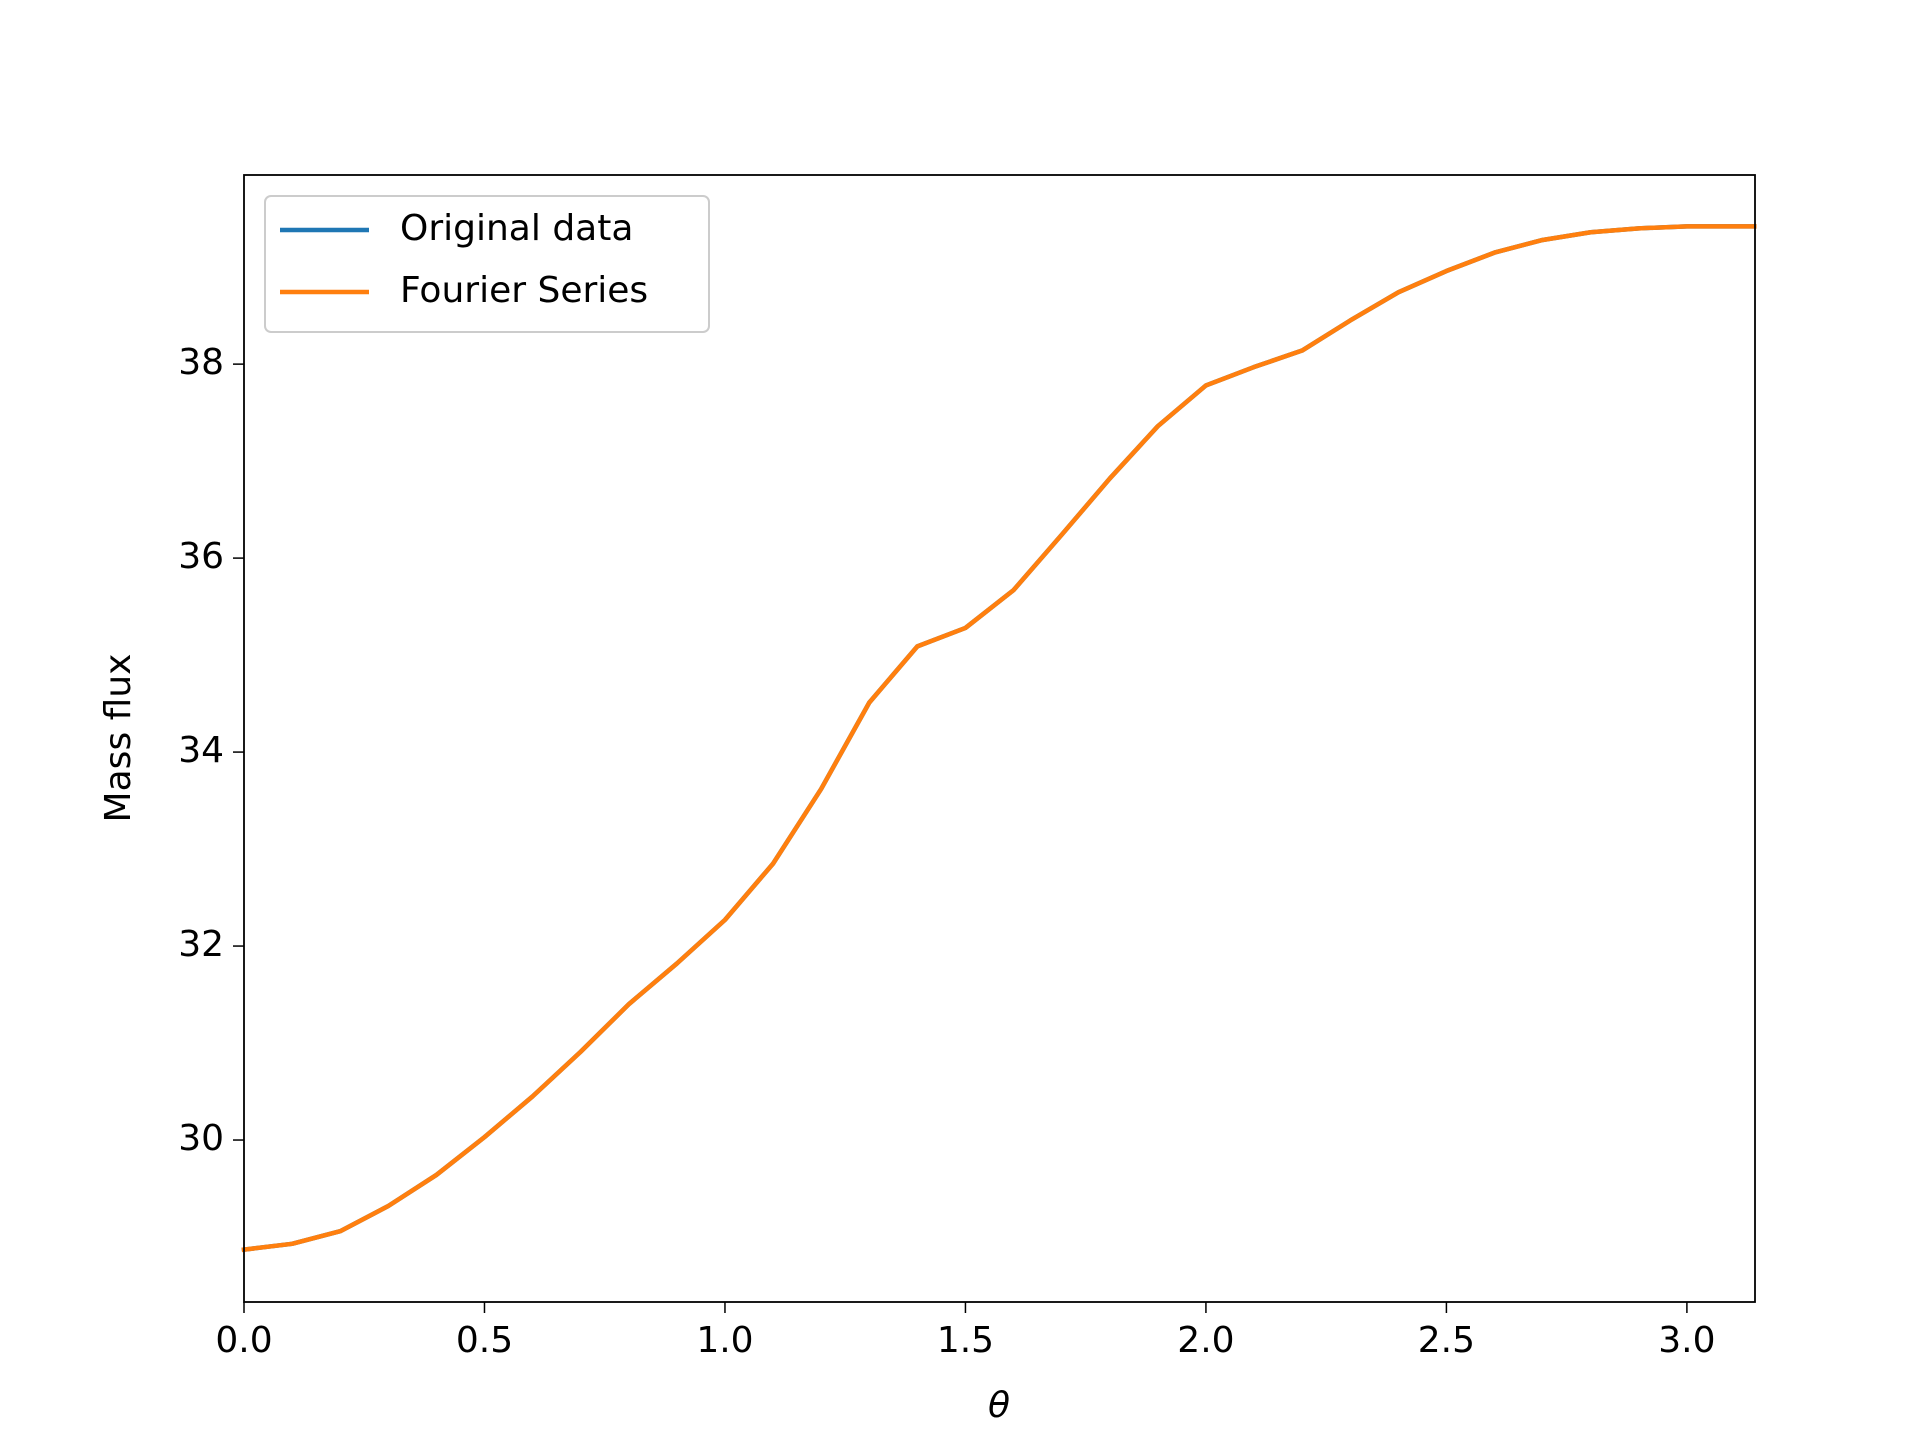 Image resolution: width=1920 pixels, height=1440 pixels. What do you see at coordinates (516, 228) in the screenshot?
I see `legend-label: Original data` at bounding box center [516, 228].